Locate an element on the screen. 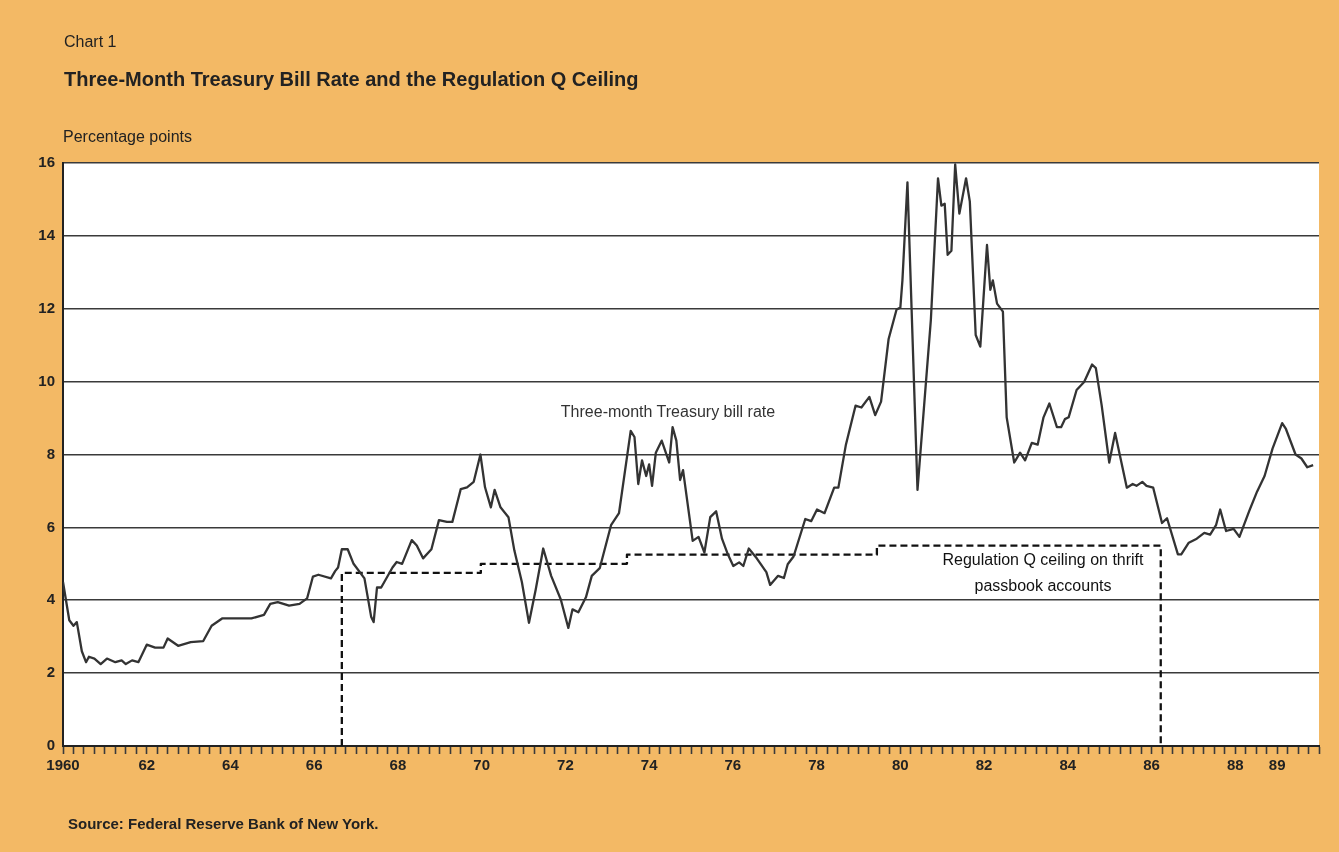 This screenshot has height=852, width=1339. x-tick-label: 72 is located at coordinates (565, 765).